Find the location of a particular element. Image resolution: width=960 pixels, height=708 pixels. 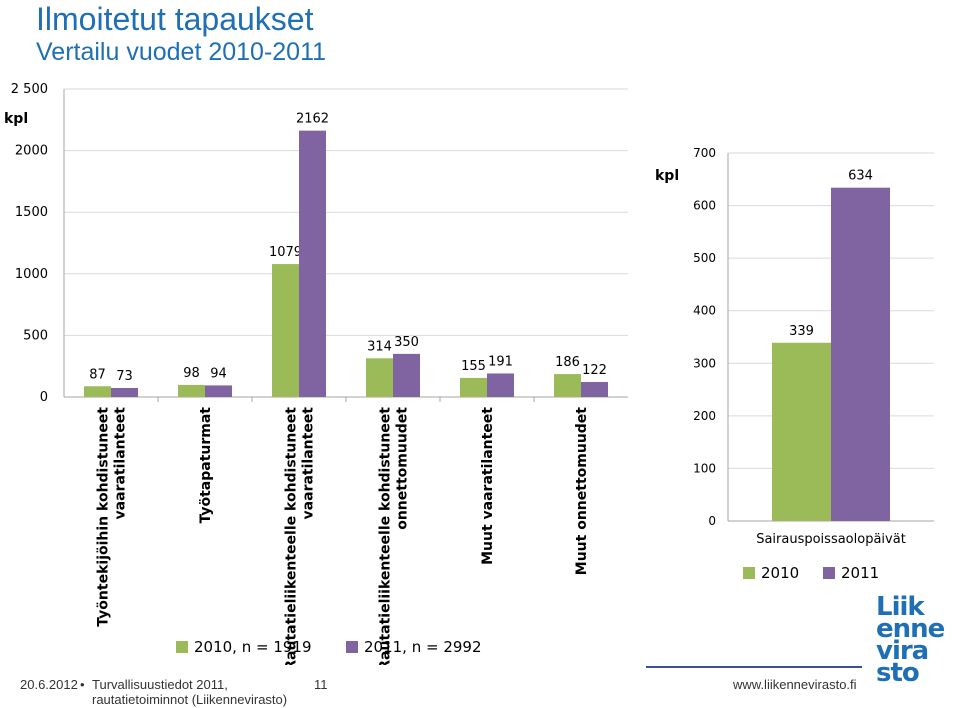

y-tick-label: 700 is located at coordinates (704, 153).